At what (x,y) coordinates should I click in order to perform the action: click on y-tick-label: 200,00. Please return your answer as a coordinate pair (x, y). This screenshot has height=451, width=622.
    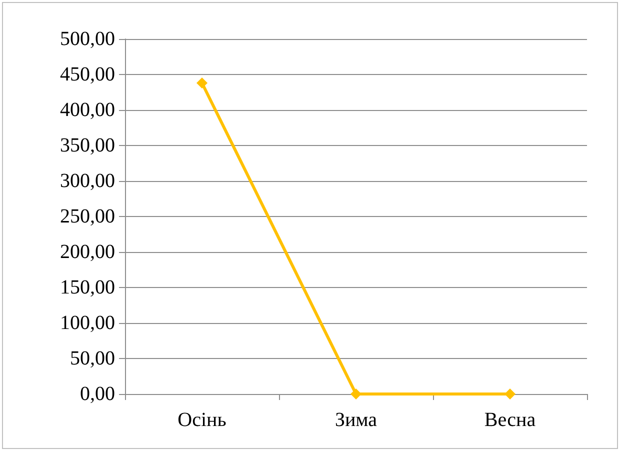
    Looking at the image, I should click on (87, 252).